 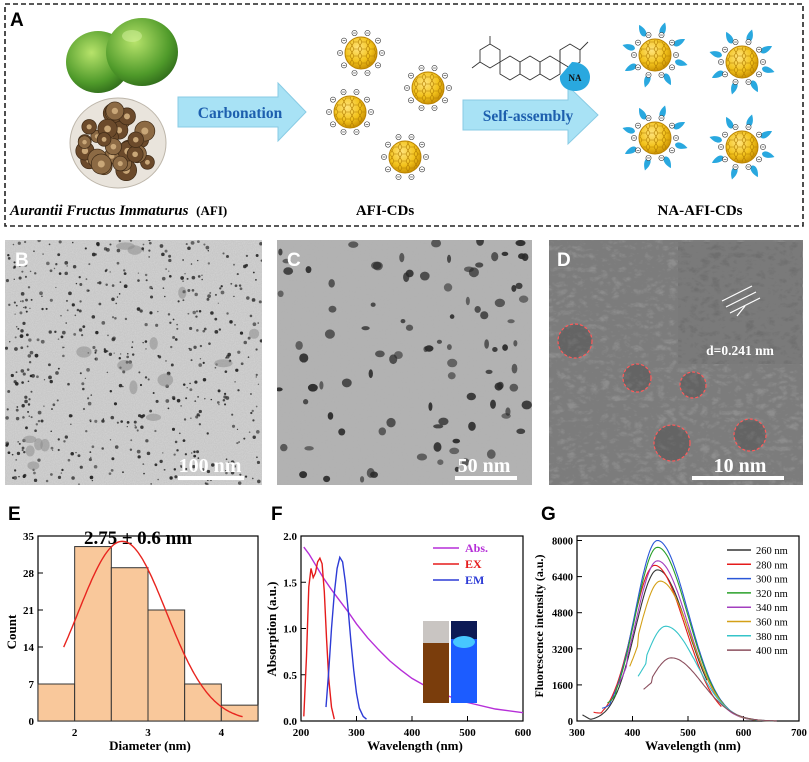 What do you see at coordinates (575, 78) in the screenshot?
I see `na-tag: NA` at bounding box center [575, 78].